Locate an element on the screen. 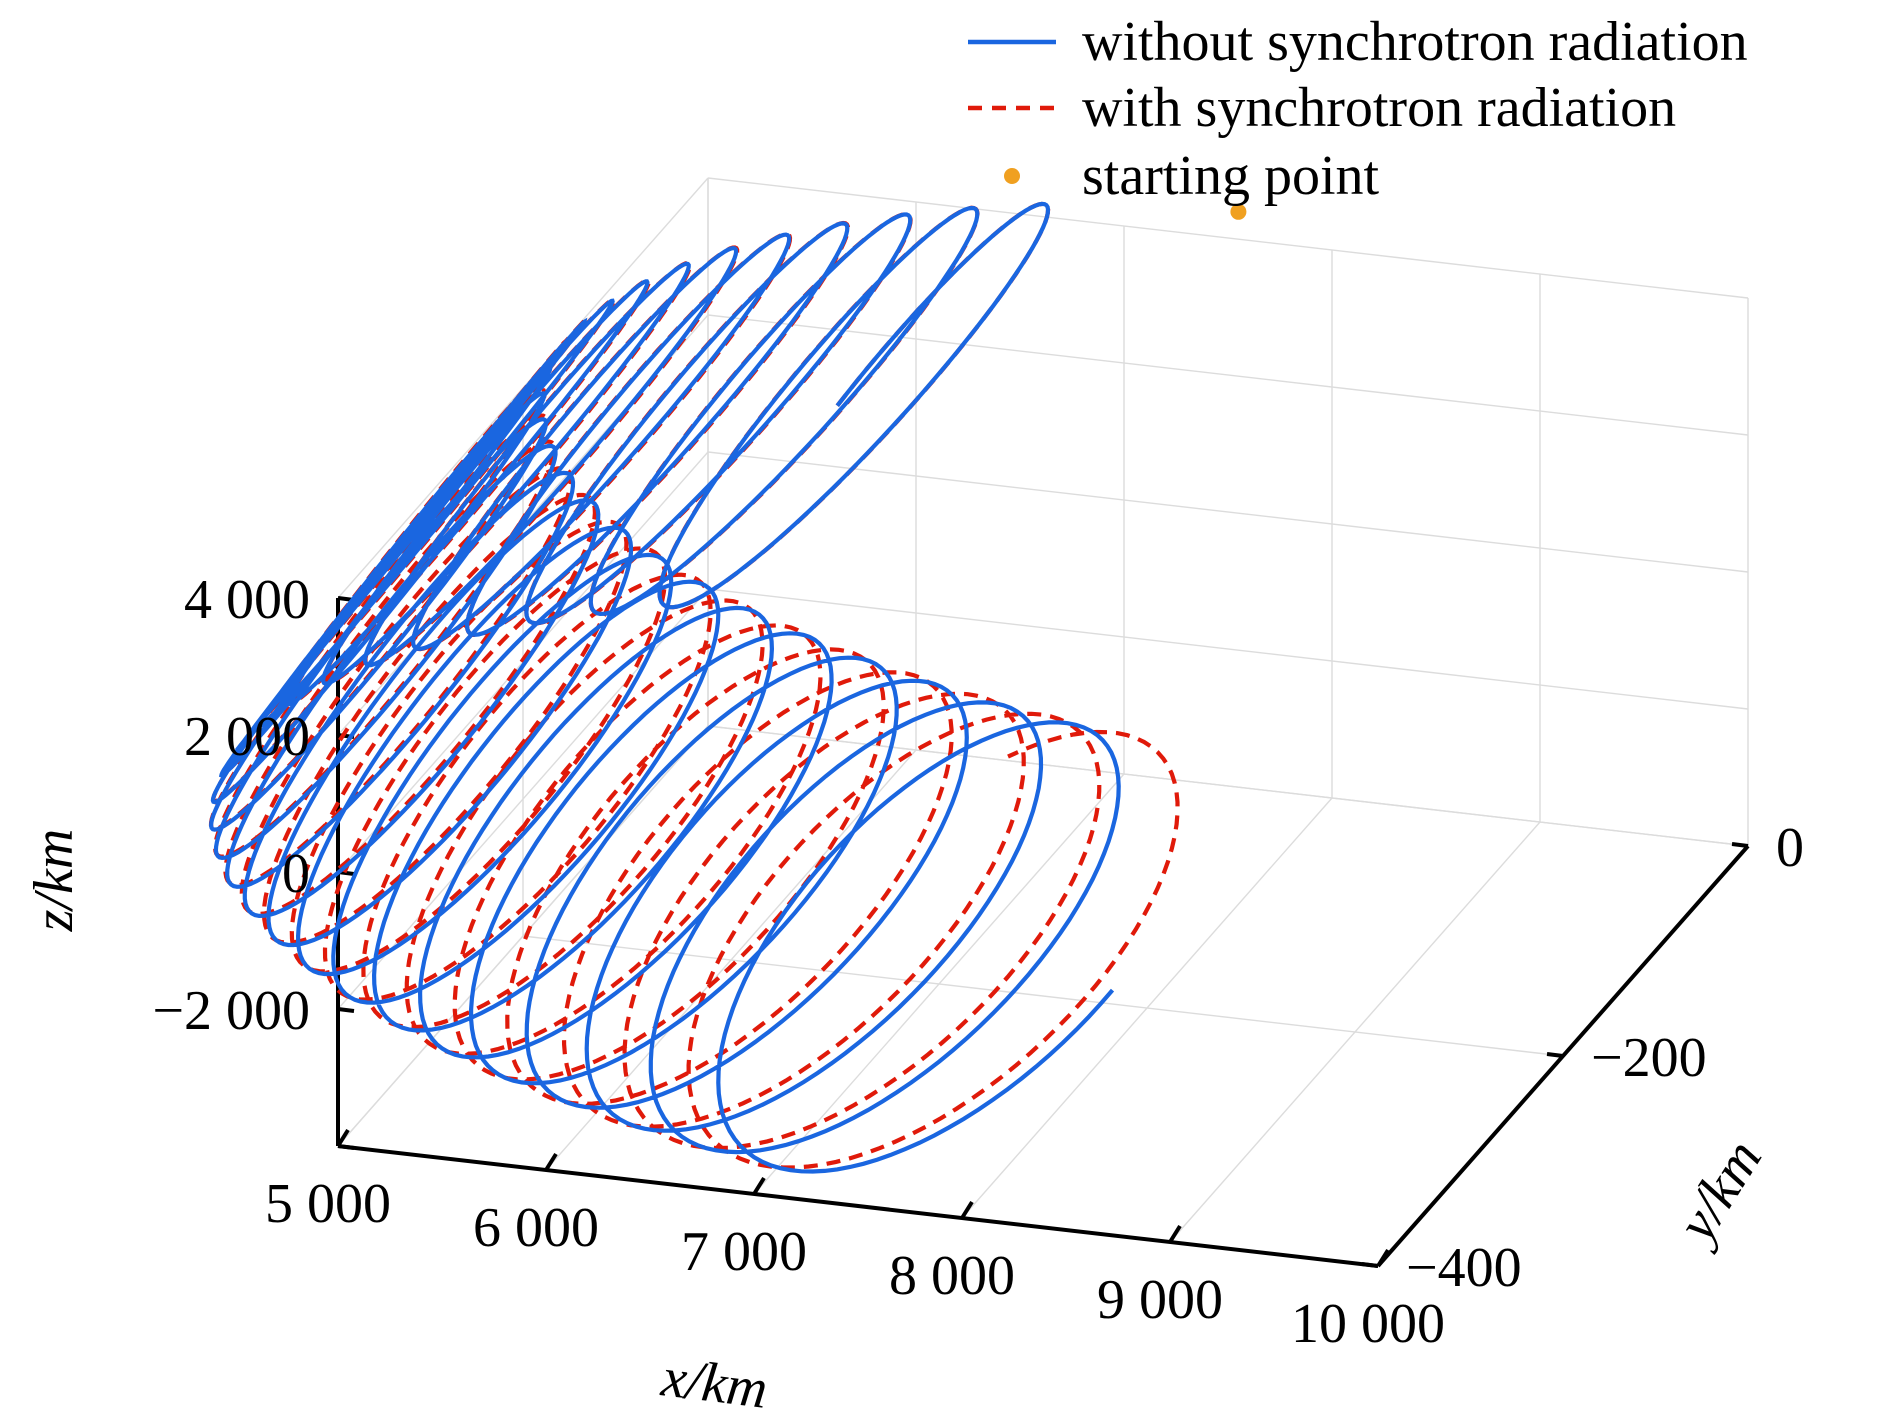 This screenshot has height=1424, width=1890. y-tick-label: −200 is located at coordinates (1649, 1058).